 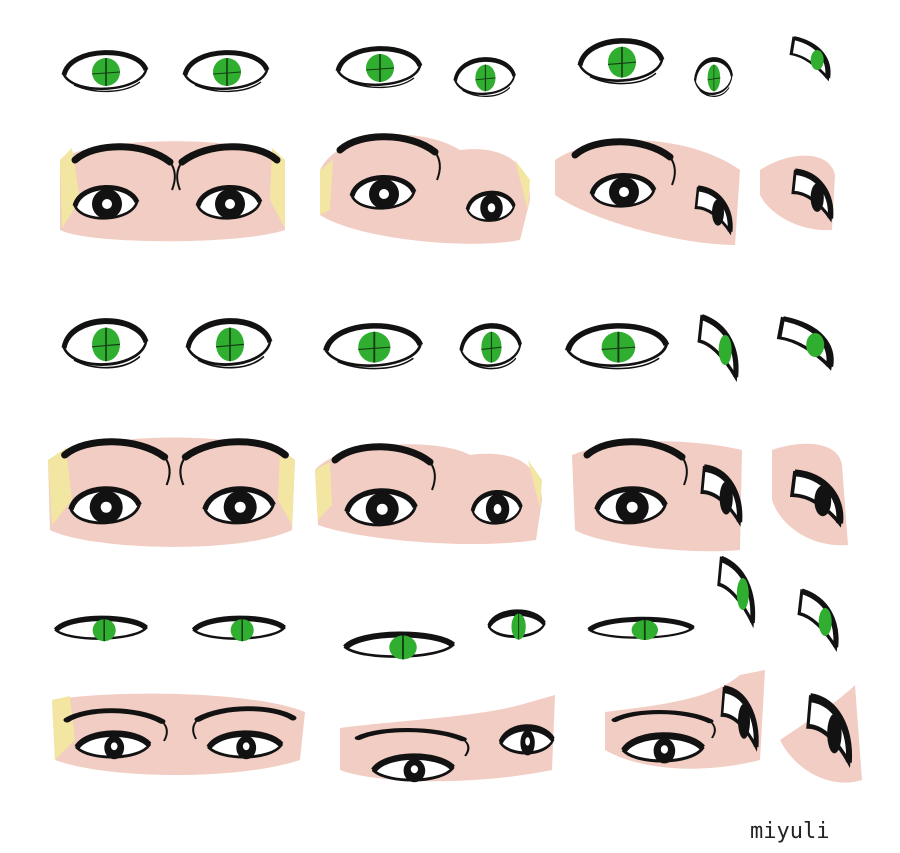 What do you see at coordinates (446, 67) in the screenshot?
I see `row-1-iris-studies` at bounding box center [446, 67].